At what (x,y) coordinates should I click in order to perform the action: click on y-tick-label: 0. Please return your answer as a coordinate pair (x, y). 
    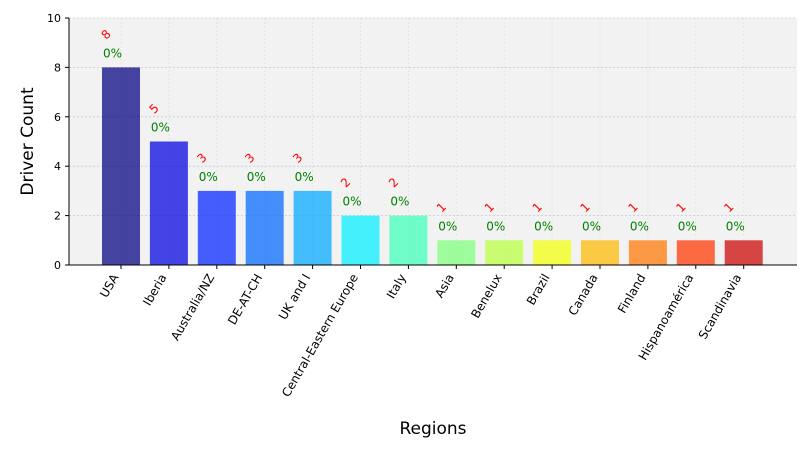
    Looking at the image, I should click on (57, 265).